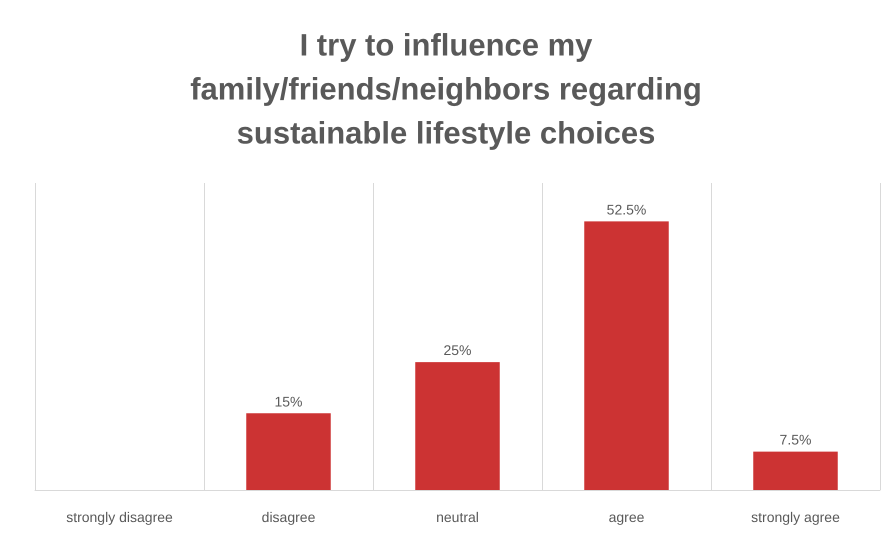  What do you see at coordinates (795, 517) in the screenshot?
I see `x-tick-label: strongly agree` at bounding box center [795, 517].